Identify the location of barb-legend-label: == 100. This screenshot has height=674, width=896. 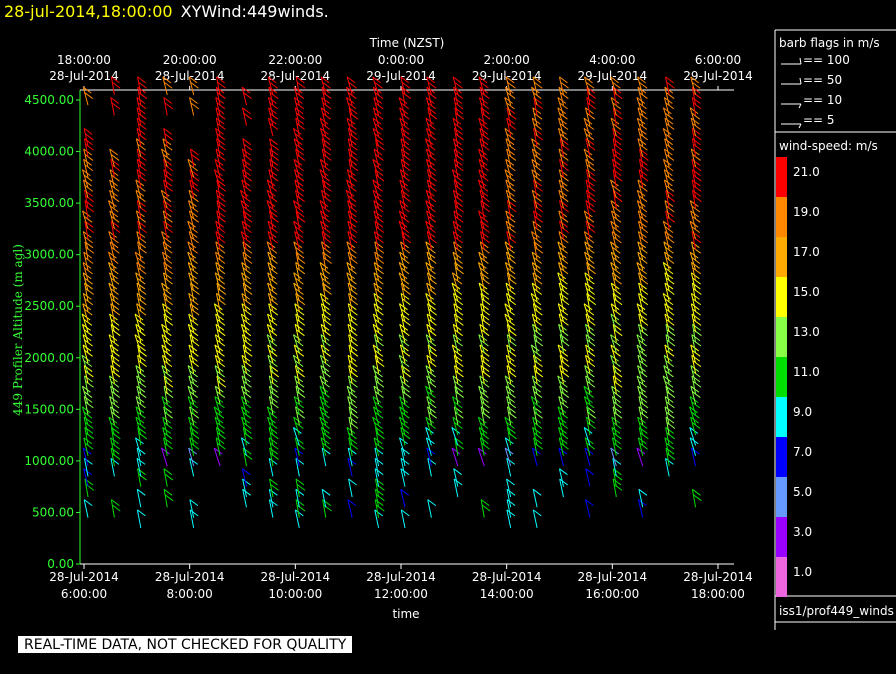
(826, 60).